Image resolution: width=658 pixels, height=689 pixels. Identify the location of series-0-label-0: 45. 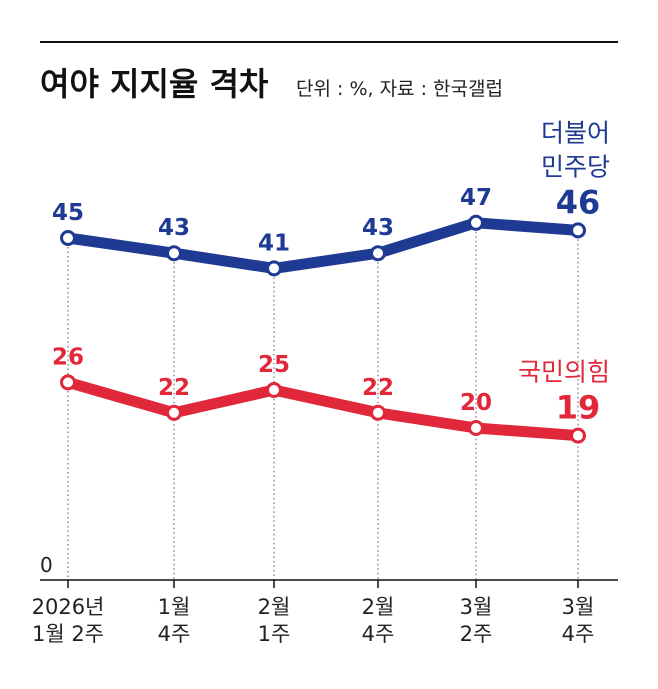
(68, 213).